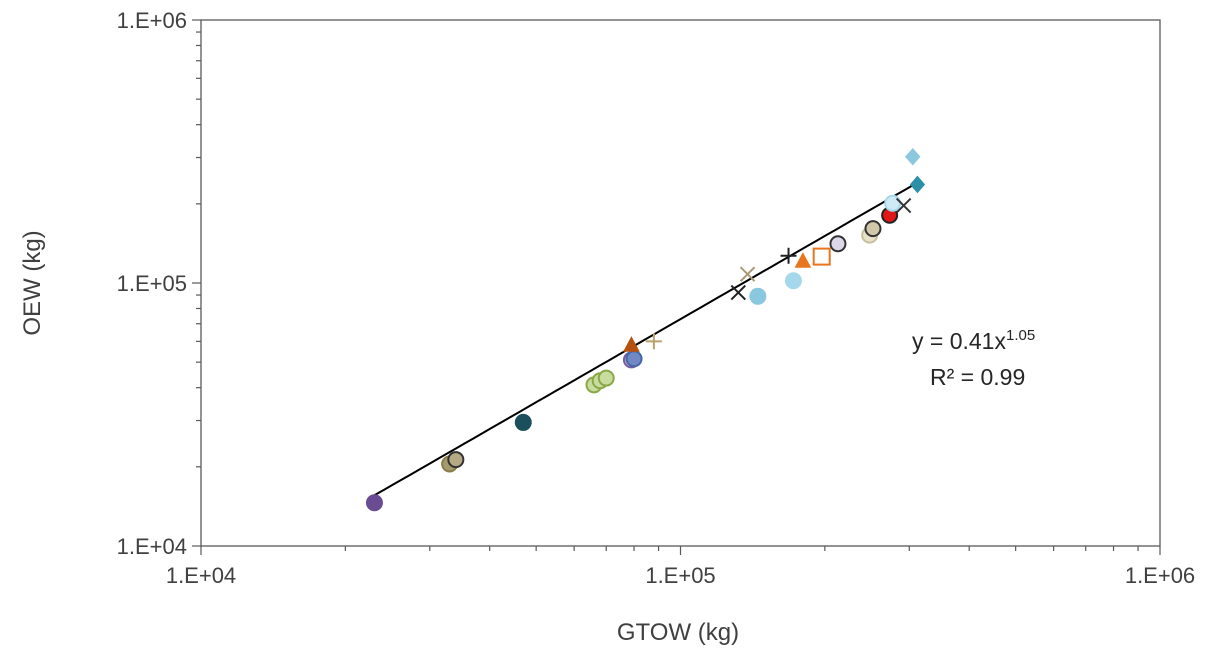  I want to click on x-tick-label: 1.E+04, so click(201, 575).